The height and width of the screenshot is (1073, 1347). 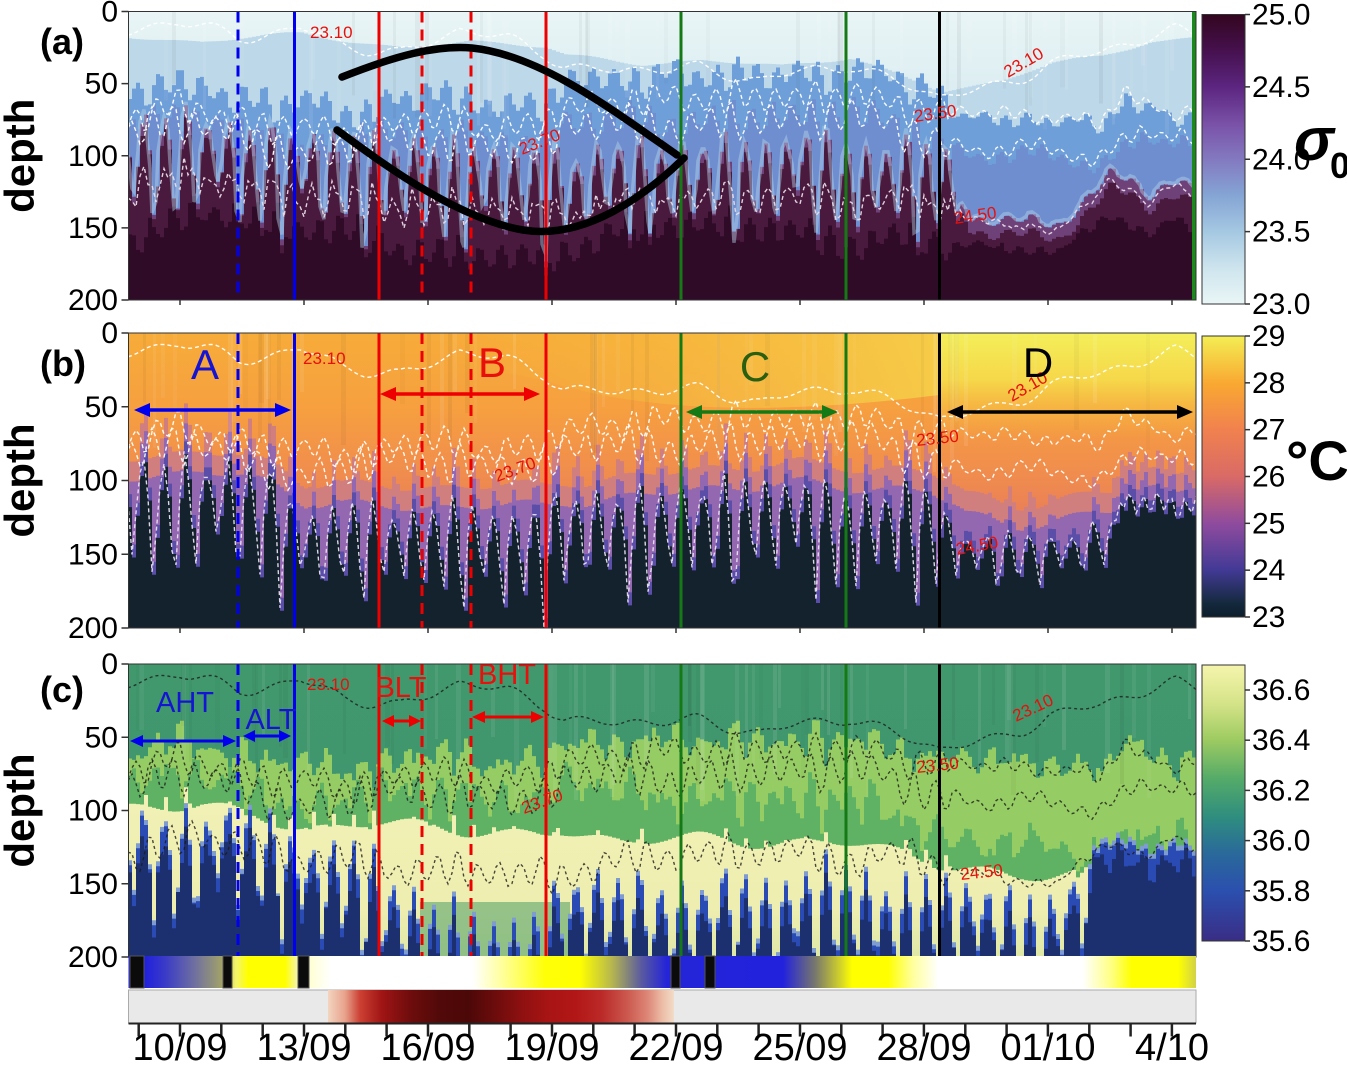 I want to click on svg-text: 10/09, so click(x=179, y=1047).